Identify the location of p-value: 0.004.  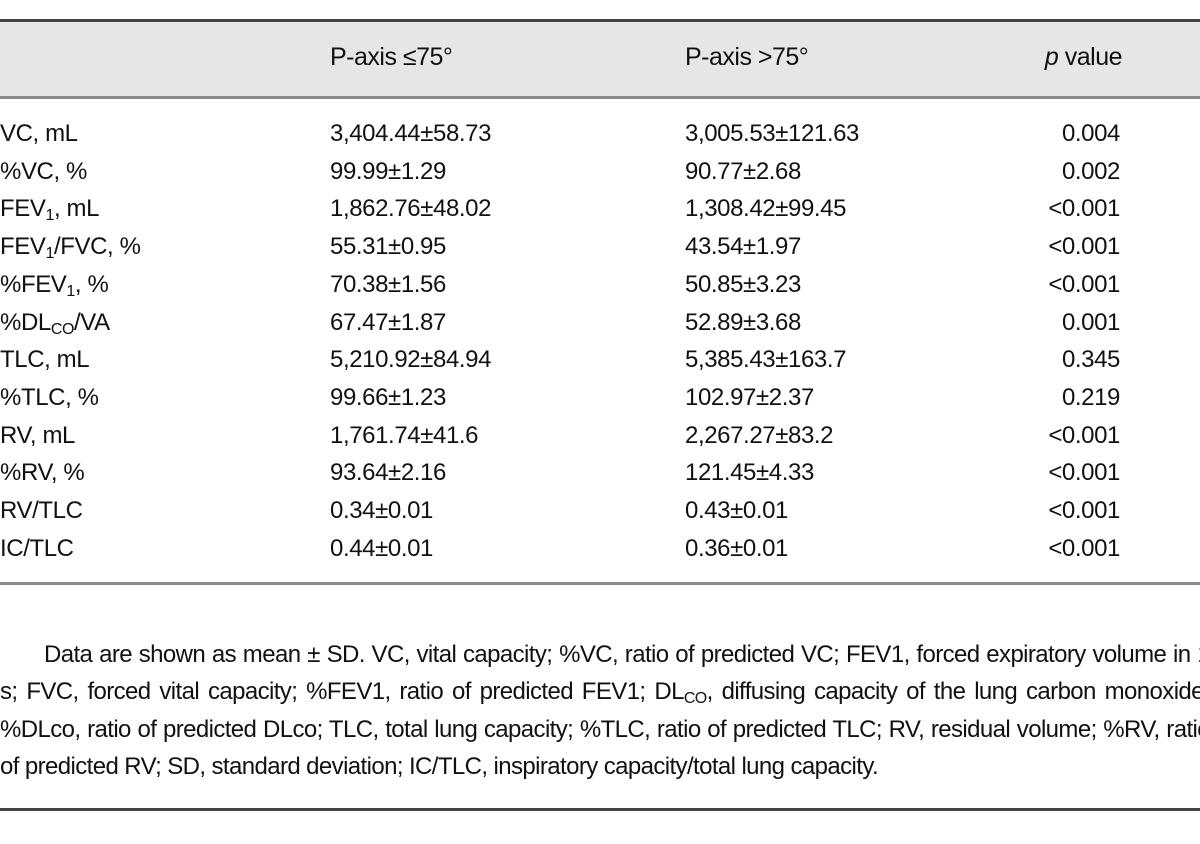
(1090, 133).